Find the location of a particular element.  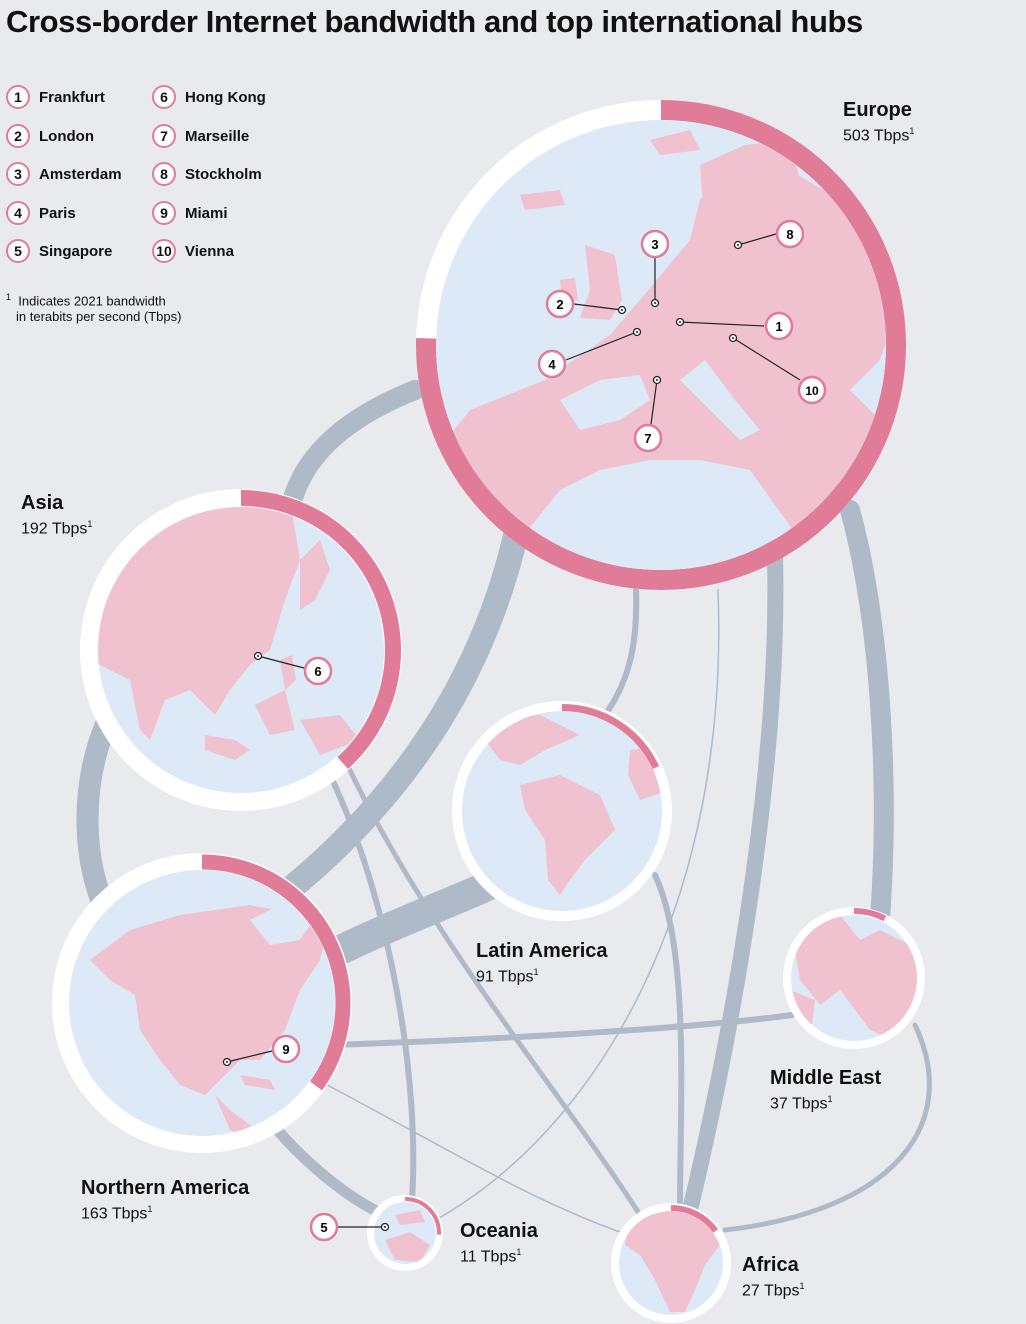

svg-text: 8 is located at coordinates (789, 234).